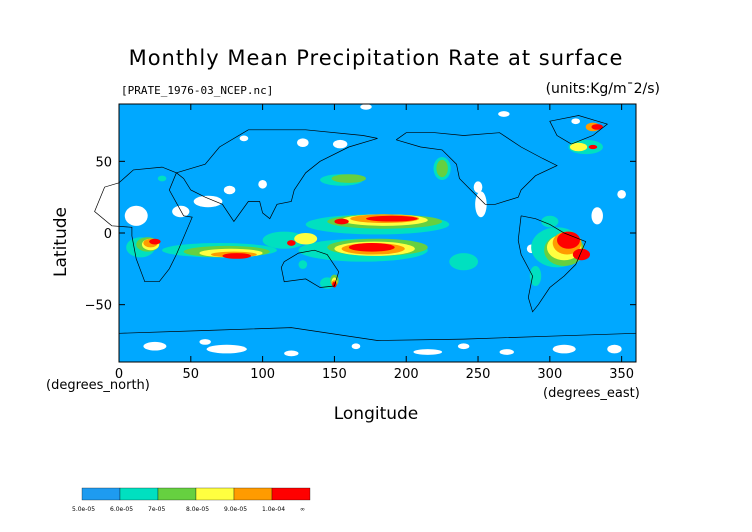  Describe the element at coordinates (376, 414) in the screenshot. I see `x-axis-label: Longitude` at that location.